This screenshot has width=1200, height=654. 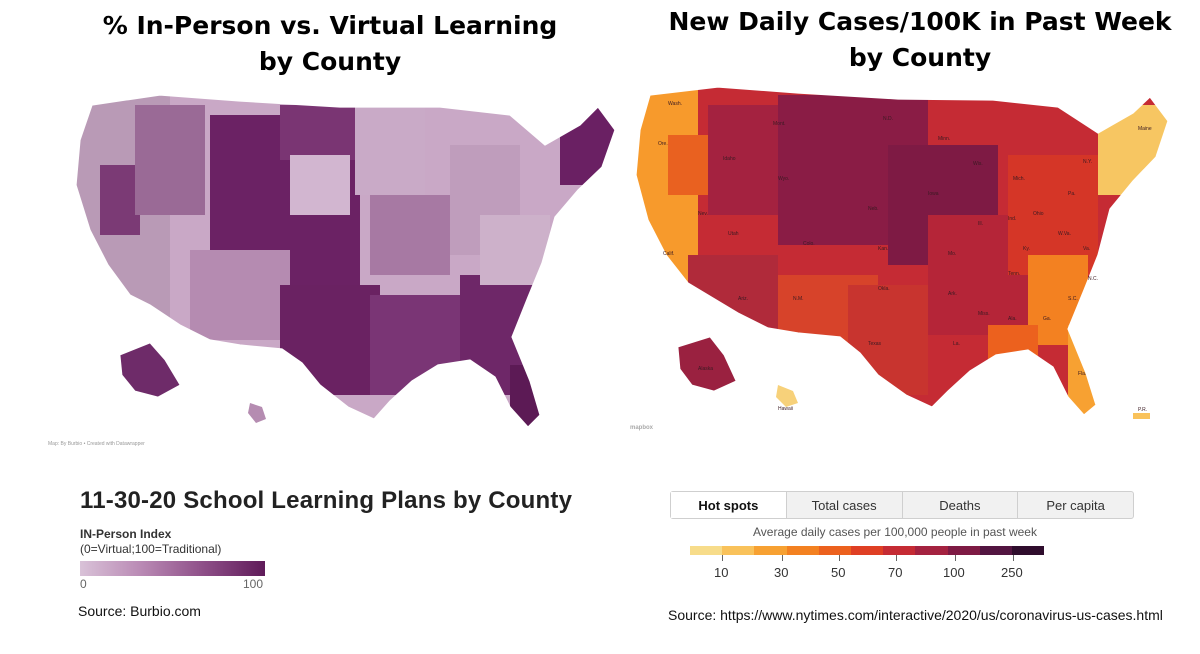 What do you see at coordinates (1141, 416) in the screenshot?
I see `puerto-rico-shape` at bounding box center [1141, 416].